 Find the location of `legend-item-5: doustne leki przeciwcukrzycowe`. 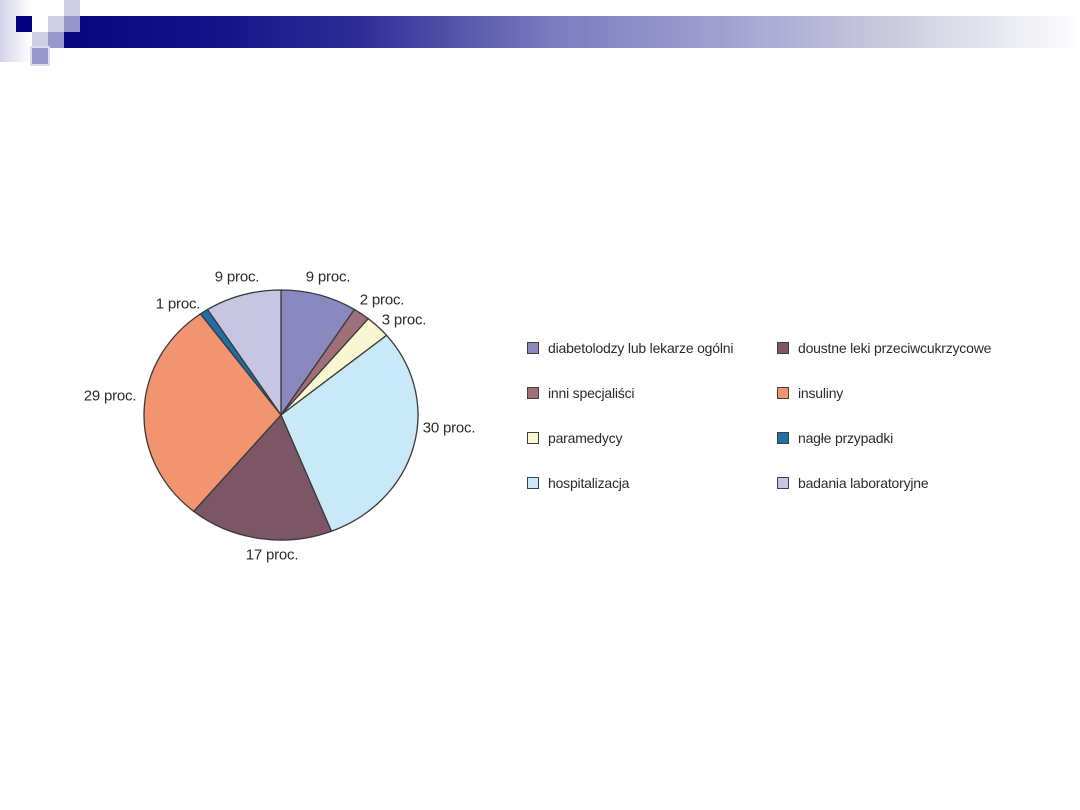

legend-item-5: doustne leki przeciwcukrzycowe is located at coordinates (884, 348).